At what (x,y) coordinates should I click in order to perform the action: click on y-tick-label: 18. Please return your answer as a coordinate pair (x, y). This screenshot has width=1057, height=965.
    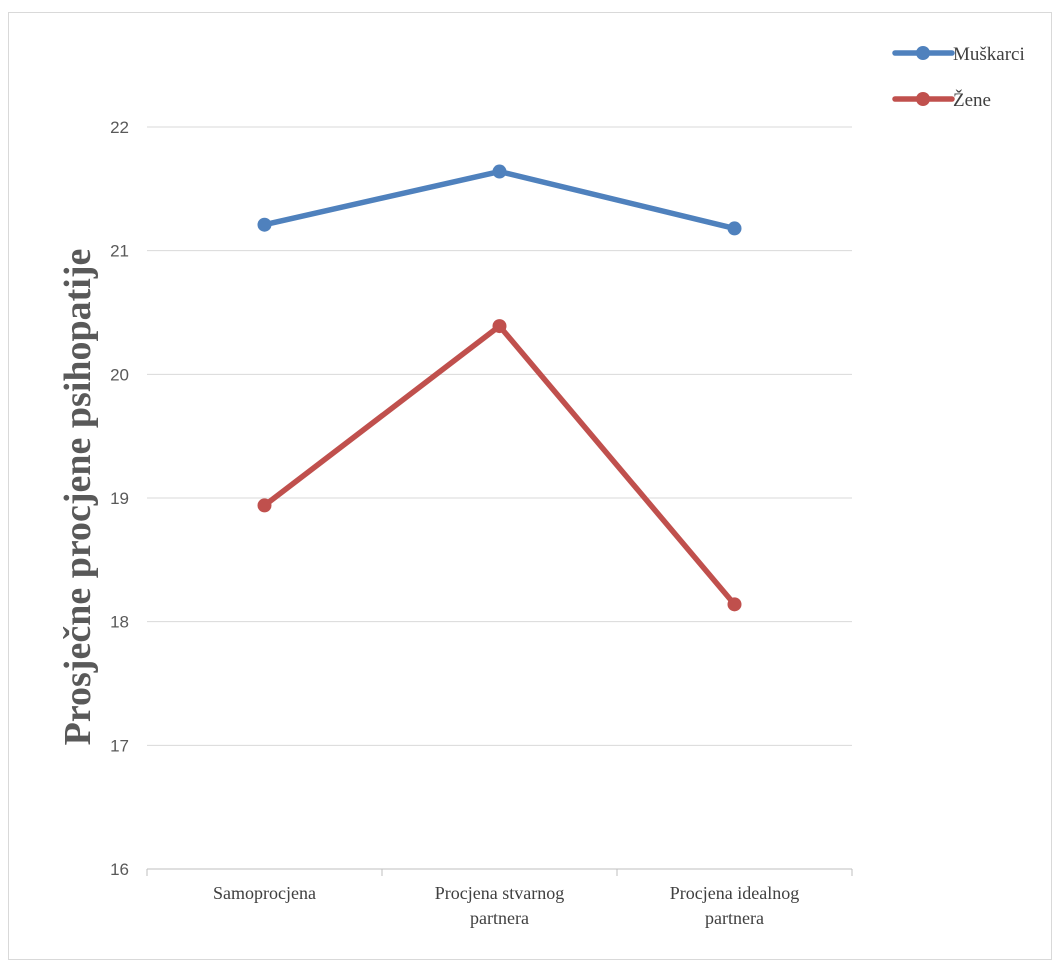
    Looking at the image, I should click on (119, 622).